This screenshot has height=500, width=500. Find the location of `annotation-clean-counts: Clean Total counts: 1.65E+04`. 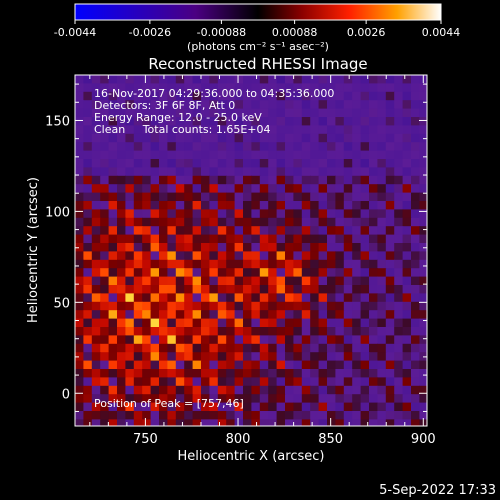

annotation-clean-counts: Clean Total counts: 1.65E+04 is located at coordinates (182, 129).